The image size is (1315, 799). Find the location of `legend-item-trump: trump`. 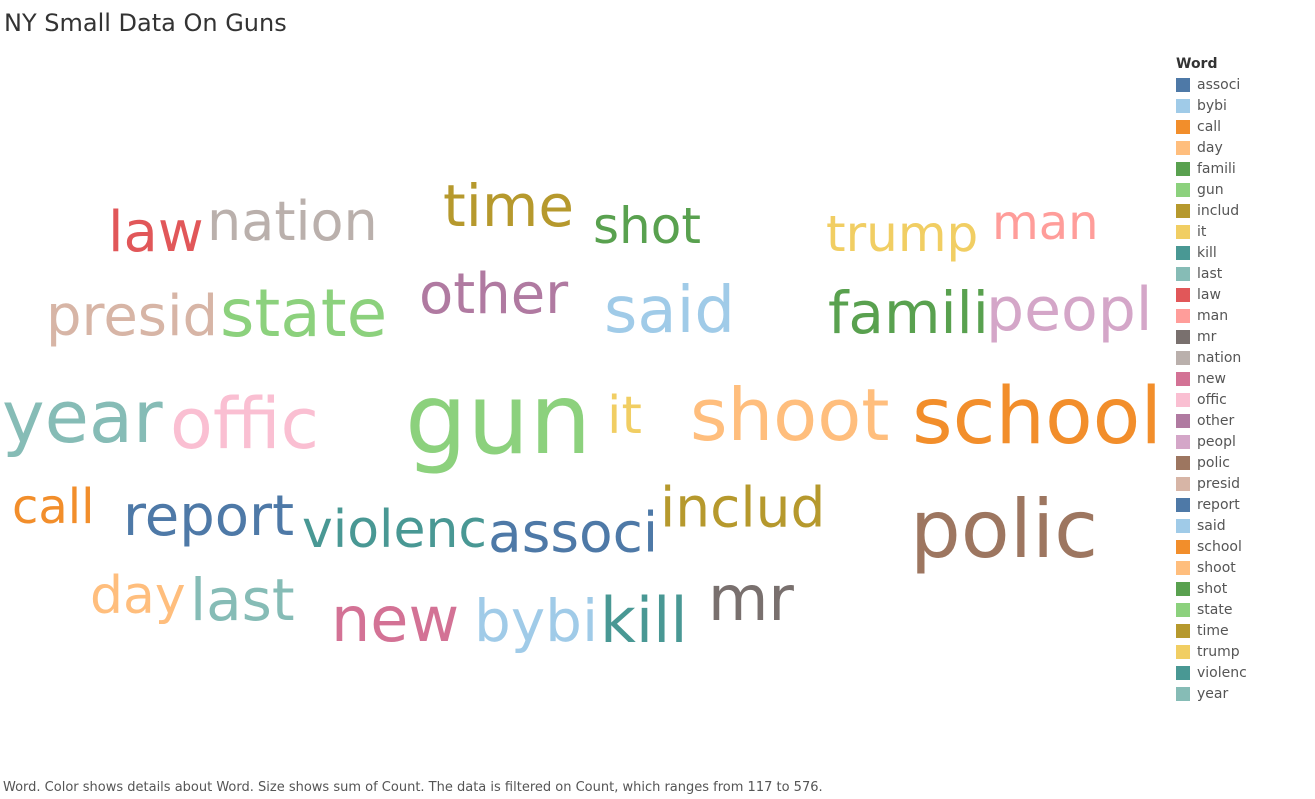

legend-item-trump: trump is located at coordinates (1243, 651).